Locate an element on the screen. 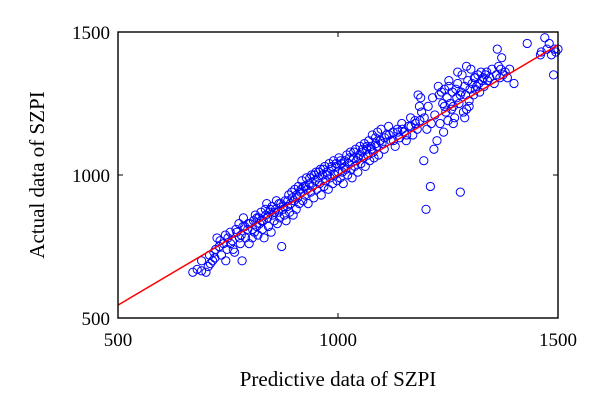 This screenshot has height=411, width=600. x-axis-label: Predictive data of SZPI is located at coordinates (338, 379).